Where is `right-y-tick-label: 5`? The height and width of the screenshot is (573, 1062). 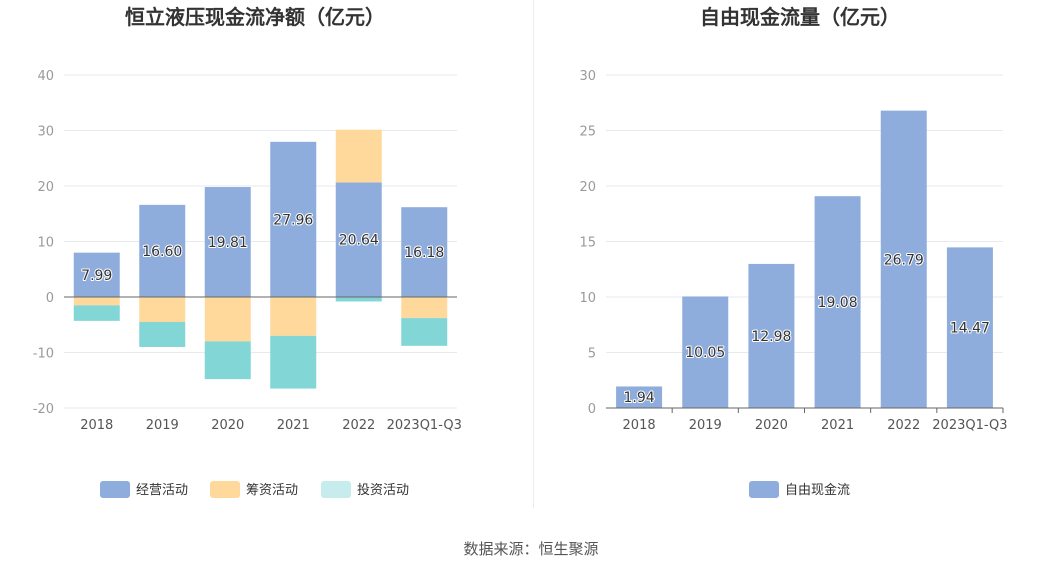
right-y-tick-label: 5 is located at coordinates (592, 354).